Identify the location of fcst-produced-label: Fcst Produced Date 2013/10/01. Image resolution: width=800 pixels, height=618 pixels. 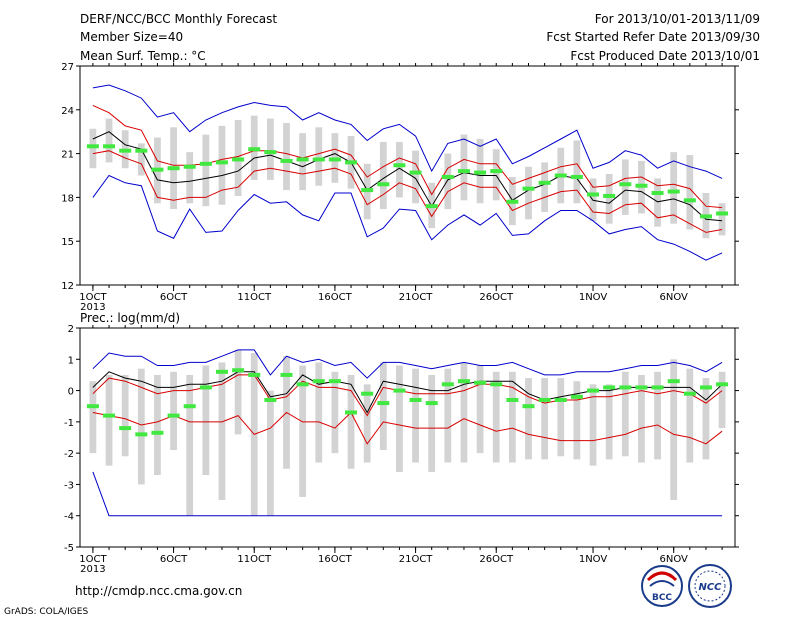
(665, 56).